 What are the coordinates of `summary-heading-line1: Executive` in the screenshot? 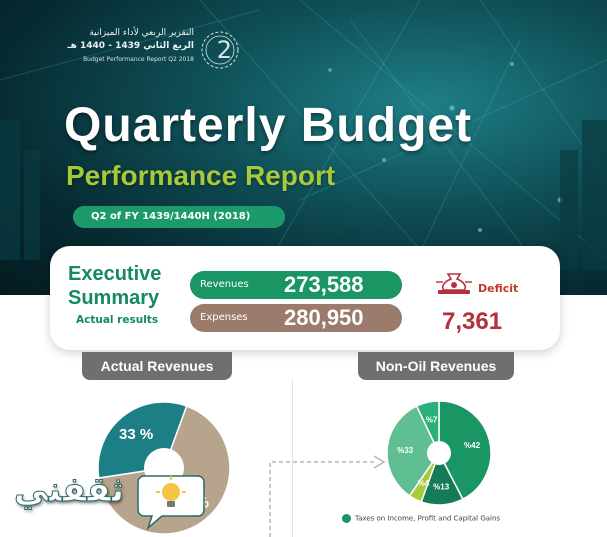 It's located at (115, 274).